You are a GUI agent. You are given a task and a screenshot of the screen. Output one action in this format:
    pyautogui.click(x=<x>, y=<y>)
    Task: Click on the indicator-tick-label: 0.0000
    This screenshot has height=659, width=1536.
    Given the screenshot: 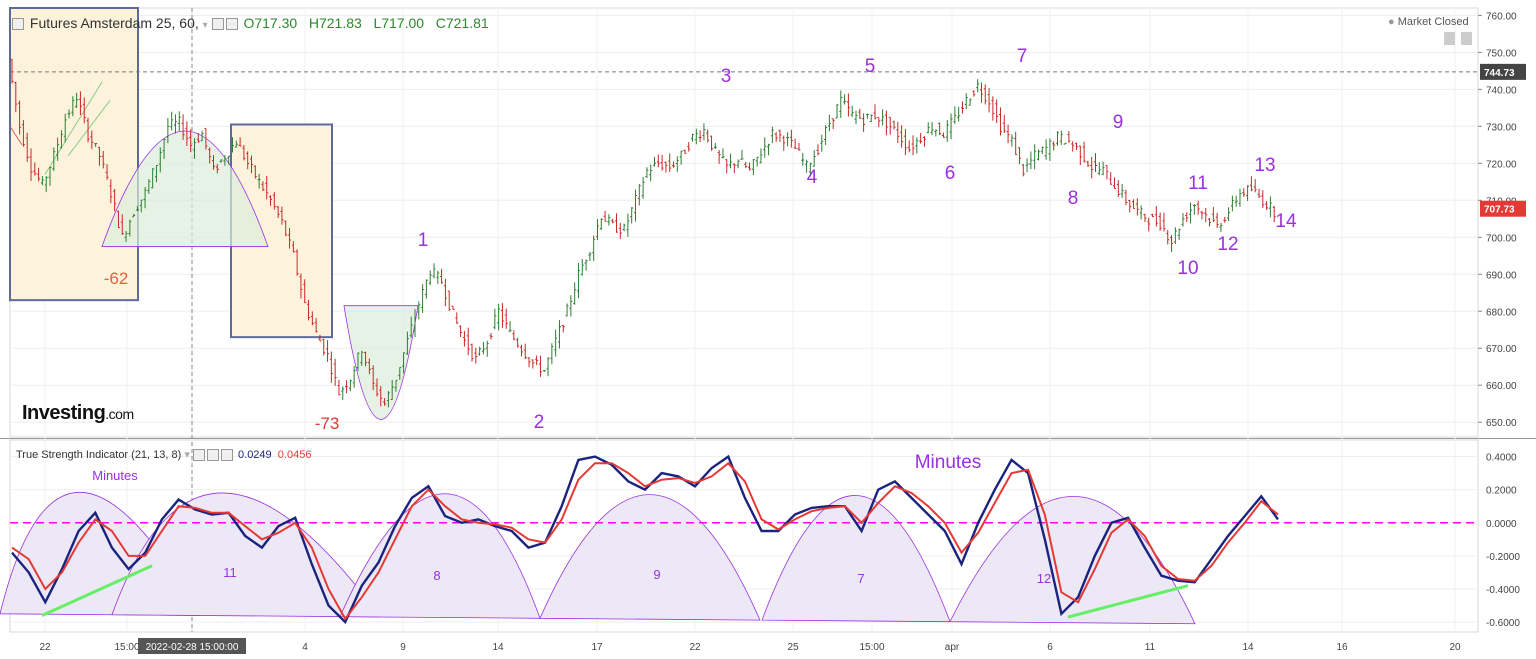 What is the action you would take?
    pyautogui.click(x=1501, y=524)
    